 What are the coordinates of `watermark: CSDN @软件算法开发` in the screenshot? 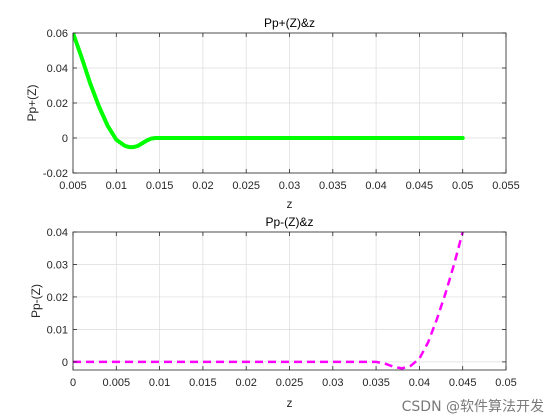 It's located at (472, 407).